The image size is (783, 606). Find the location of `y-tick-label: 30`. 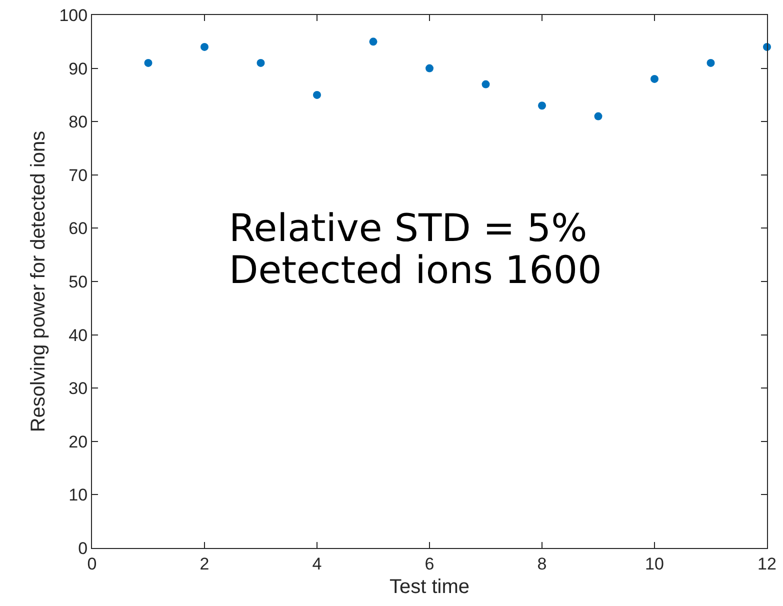

y-tick-label: 30 is located at coordinates (78, 388).